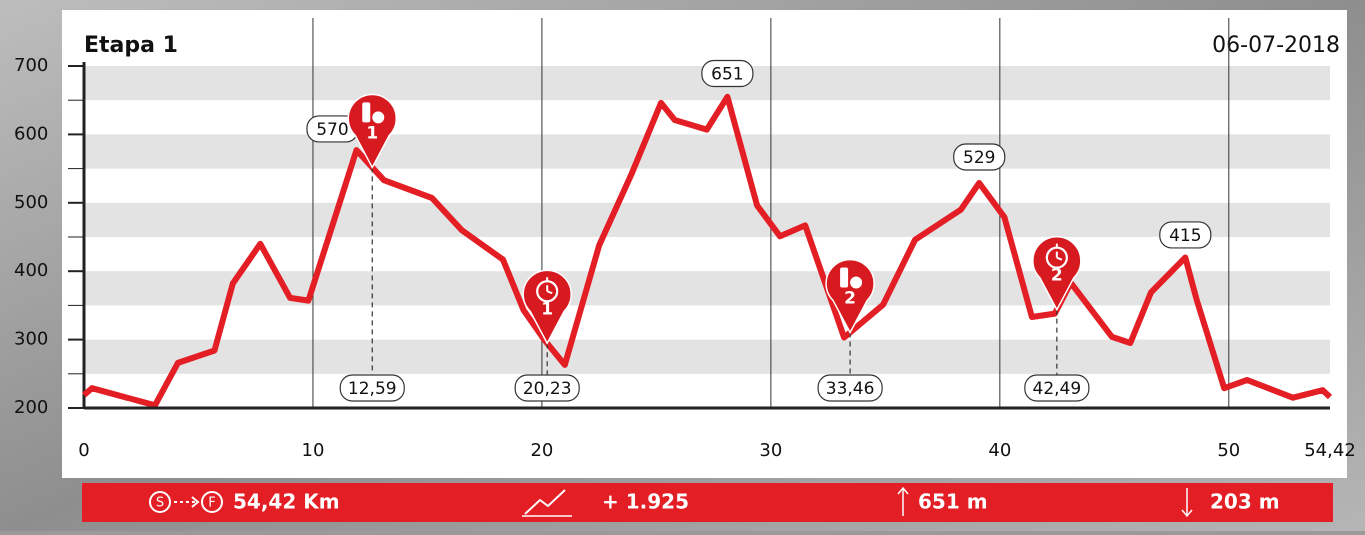 The height and width of the screenshot is (535, 1365). I want to click on summary-min: 203 m, so click(1245, 502).